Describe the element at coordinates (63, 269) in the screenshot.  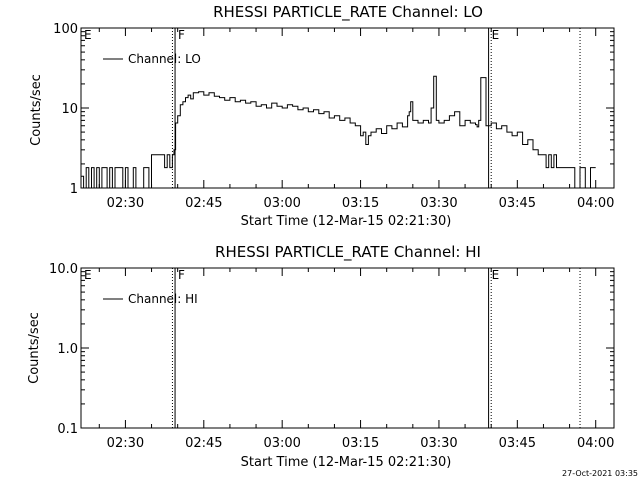
I see `y-tick-label: 10.0` at that location.